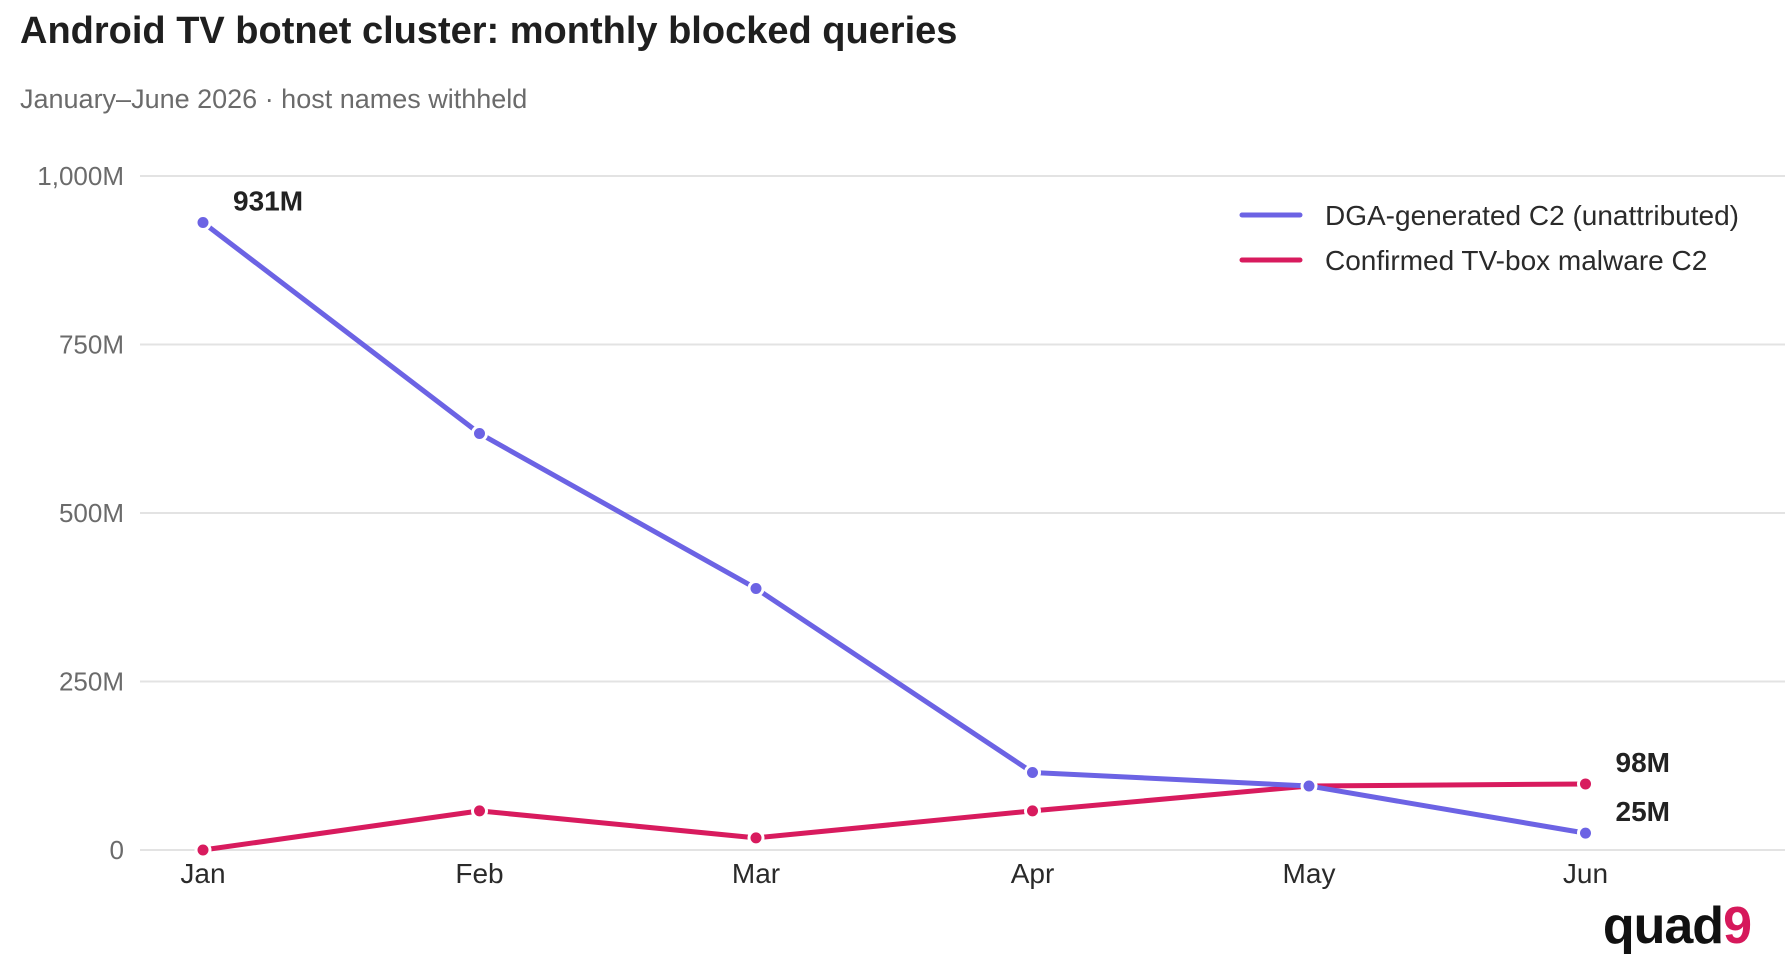 The width and height of the screenshot is (1791, 978). I want to click on legend-label: DGA-generated C2 (unattributed), so click(1532, 215).